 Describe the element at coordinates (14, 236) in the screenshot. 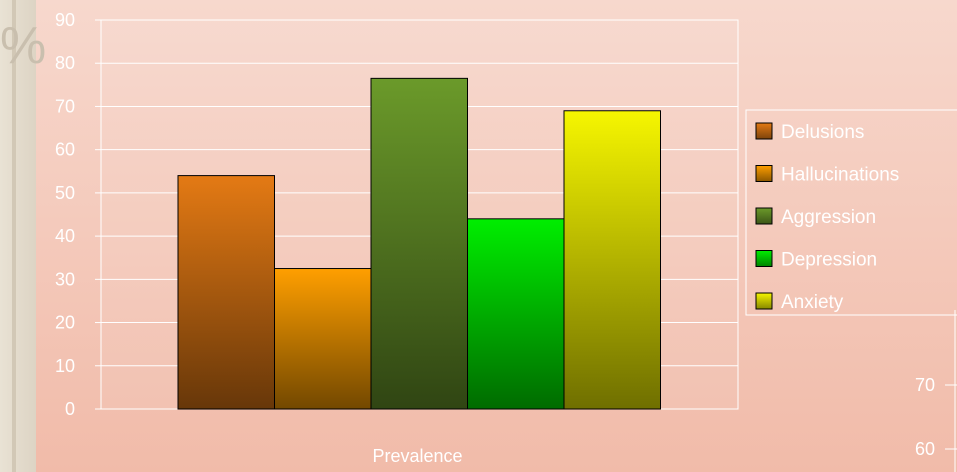

I see `left-strip-line` at that location.